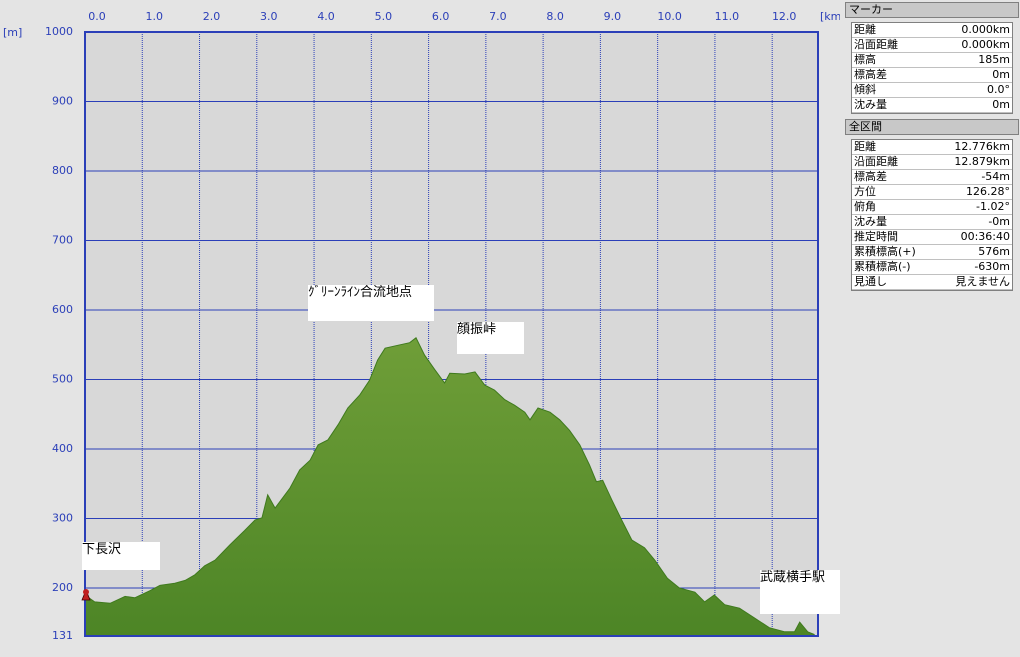 This screenshot has width=1020, height=657. Describe the element at coordinates (62, 587) in the screenshot. I see `y-tick-label: 200` at that location.